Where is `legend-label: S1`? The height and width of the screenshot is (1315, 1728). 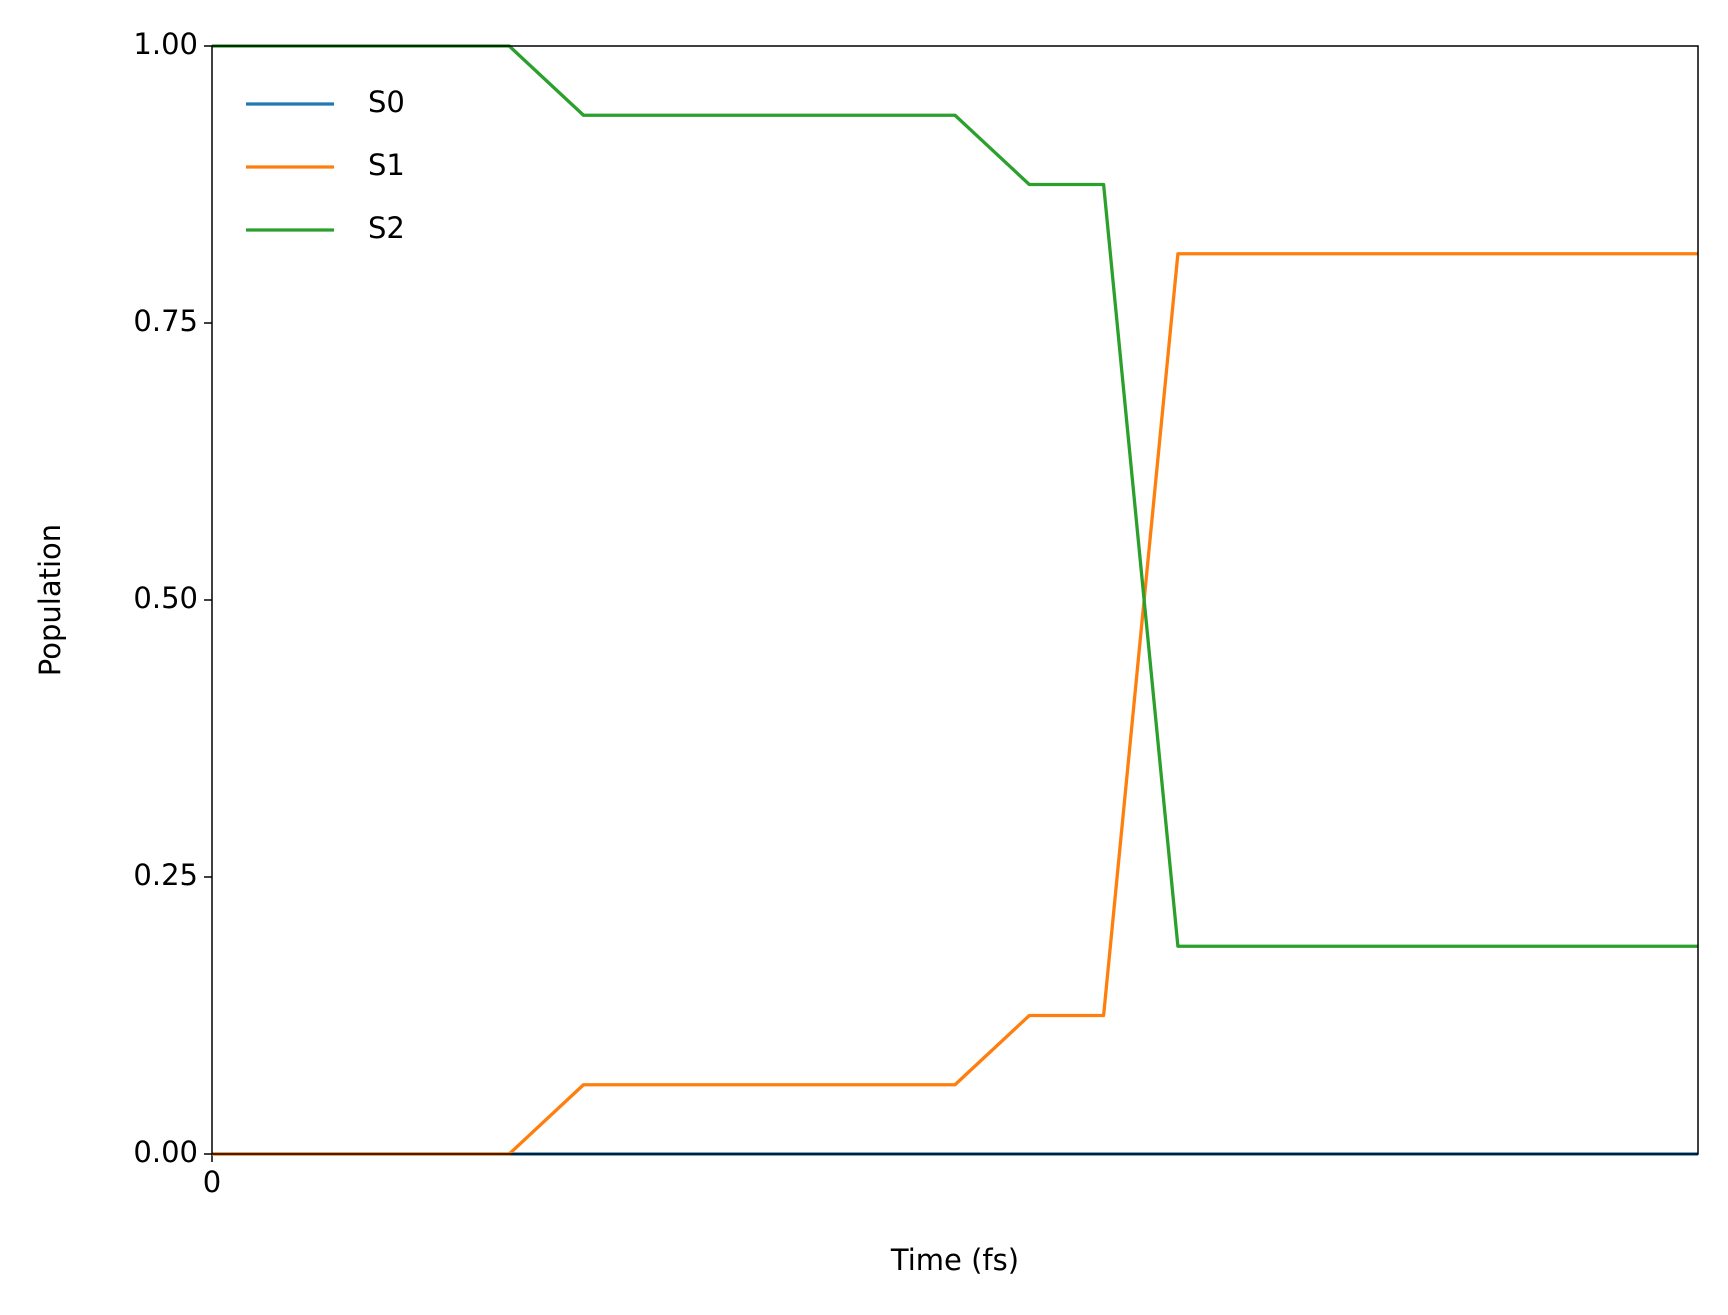 legend-label: S1 is located at coordinates (386, 165).